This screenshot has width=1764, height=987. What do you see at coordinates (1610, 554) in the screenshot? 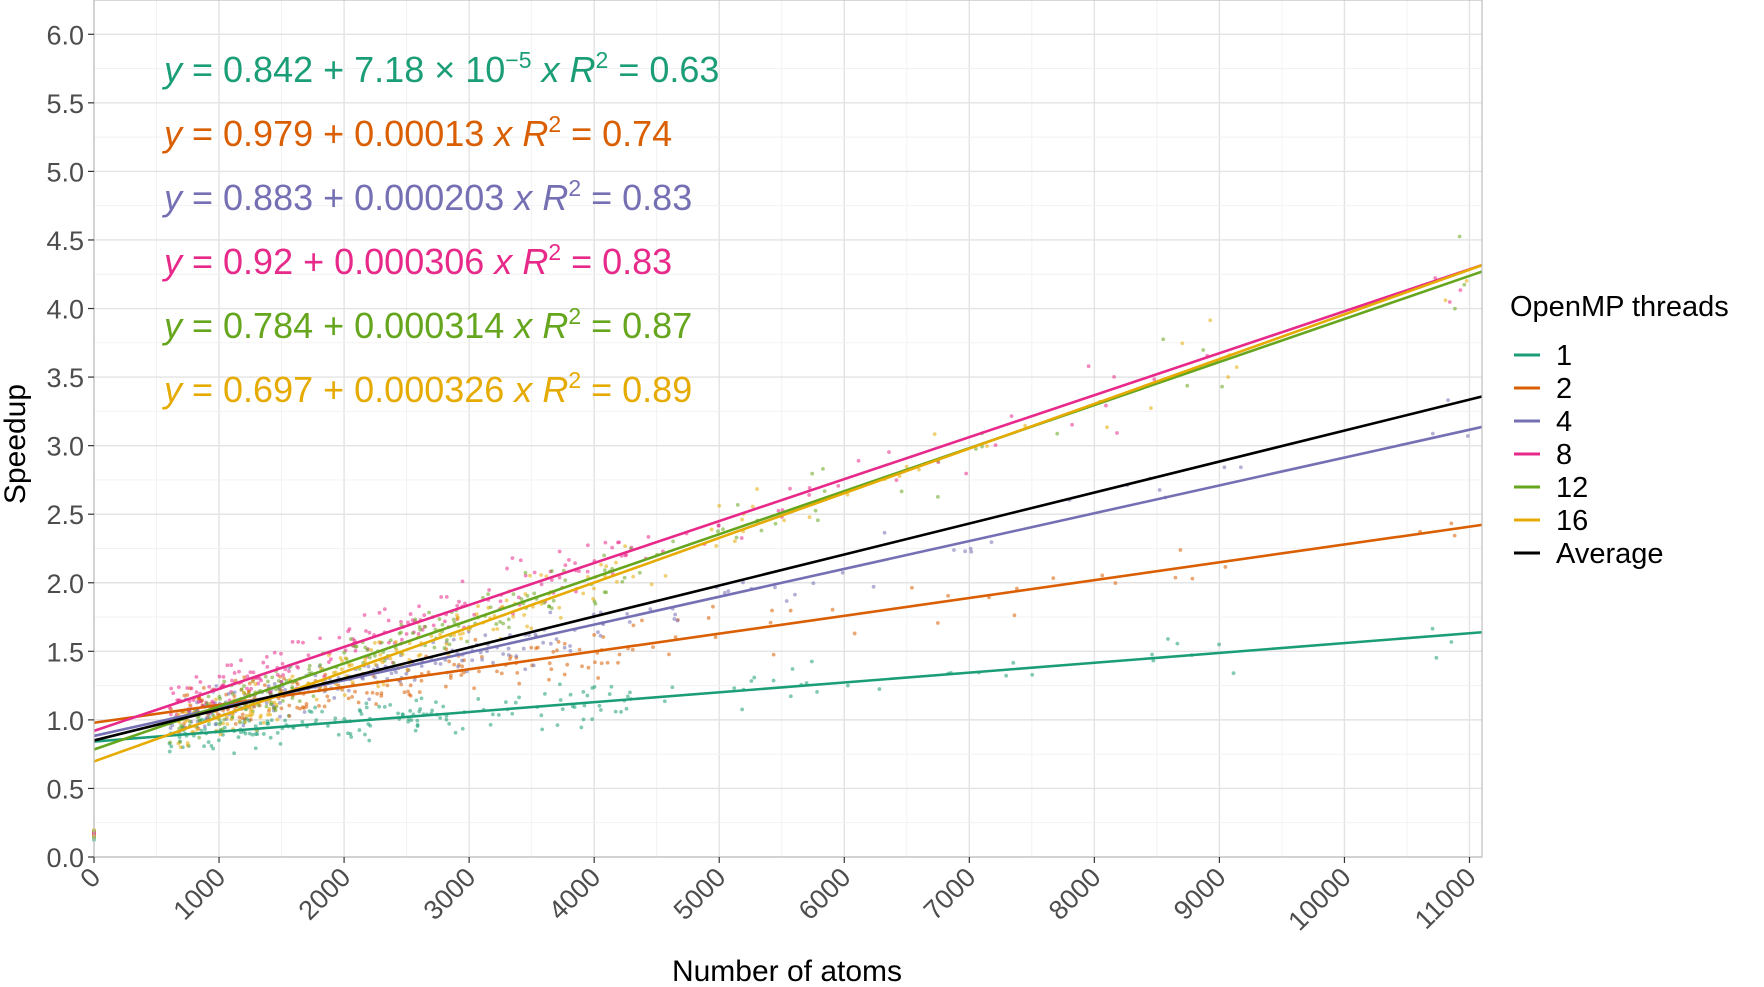
I see `legend-label: Average` at bounding box center [1610, 554].